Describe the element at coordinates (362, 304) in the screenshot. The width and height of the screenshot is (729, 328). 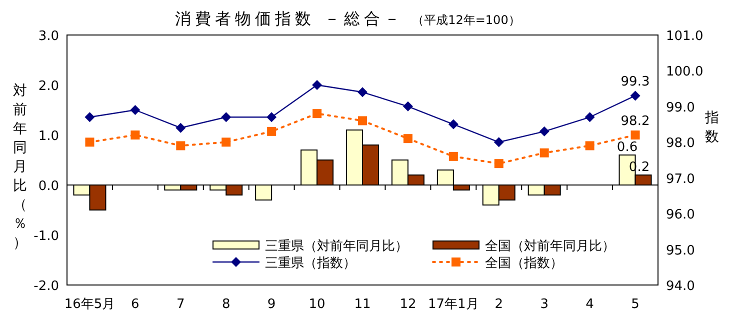
I see `x-tick-label: 11` at that location.